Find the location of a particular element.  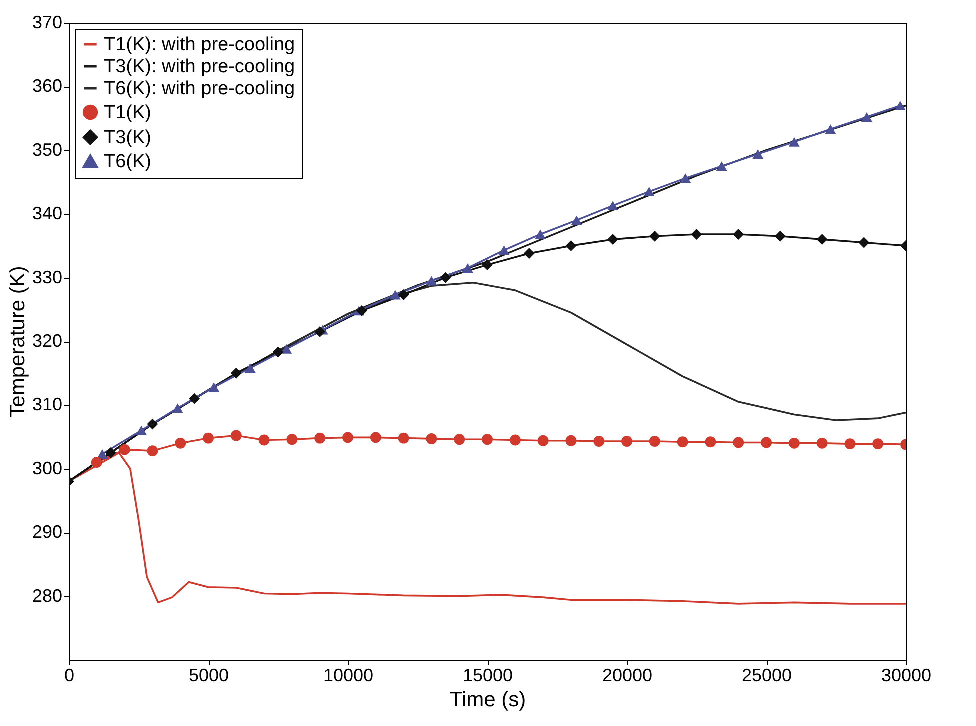

x-tick-label: 0 is located at coordinates (69, 676).